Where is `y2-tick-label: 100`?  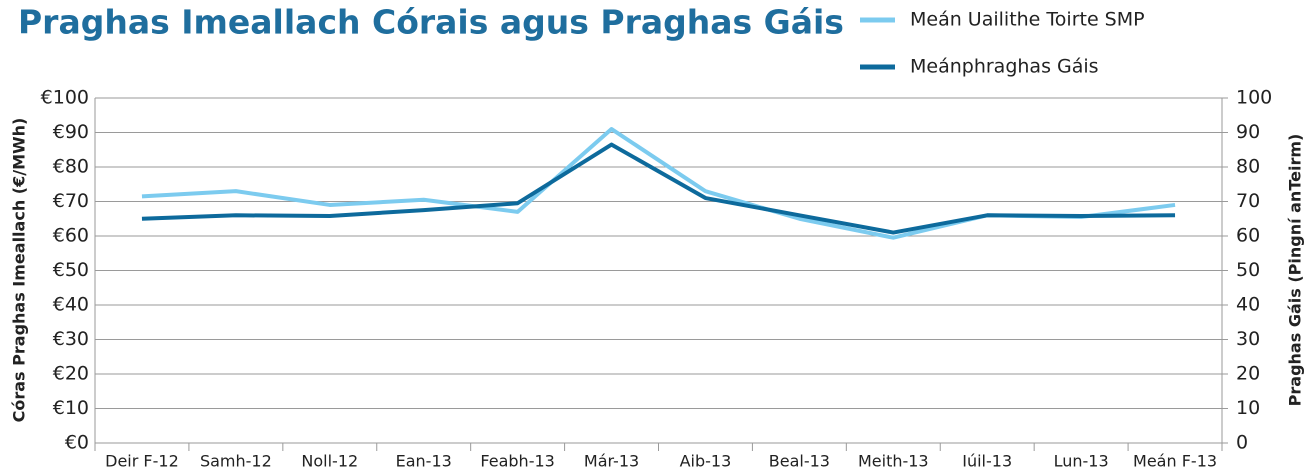 y2-tick-label: 100 is located at coordinates (1254, 98).